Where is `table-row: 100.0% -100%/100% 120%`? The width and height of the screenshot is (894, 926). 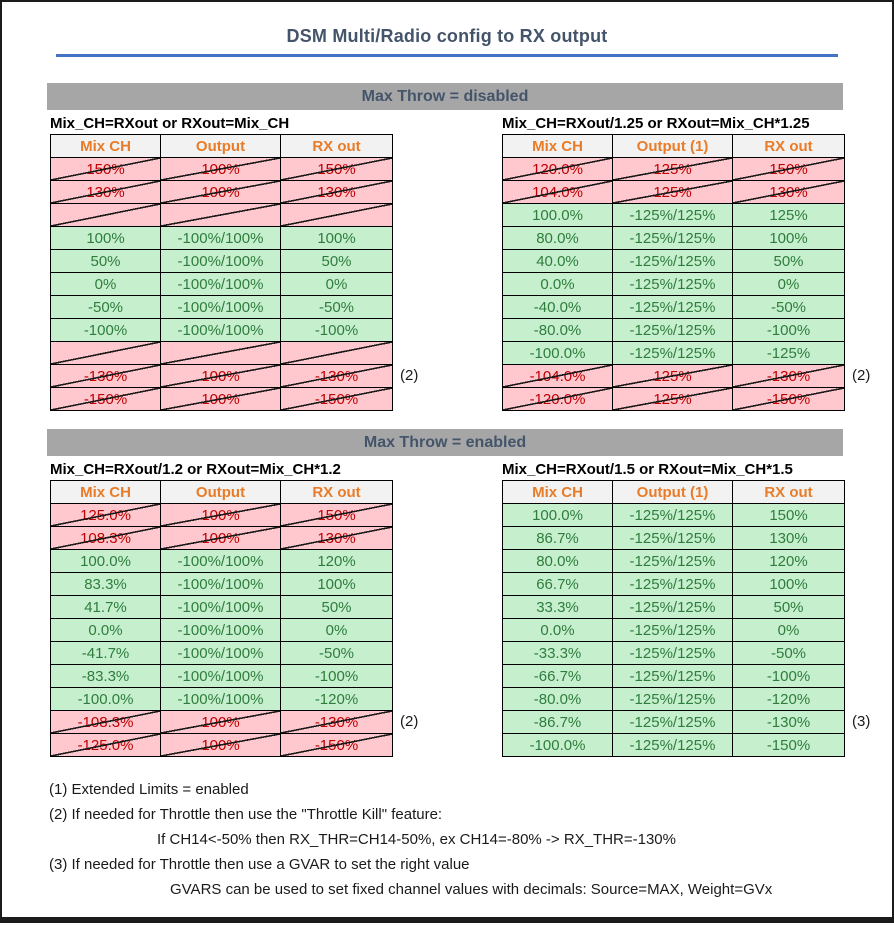 table-row: 100.0% -100%/100% 120% is located at coordinates (221, 561).